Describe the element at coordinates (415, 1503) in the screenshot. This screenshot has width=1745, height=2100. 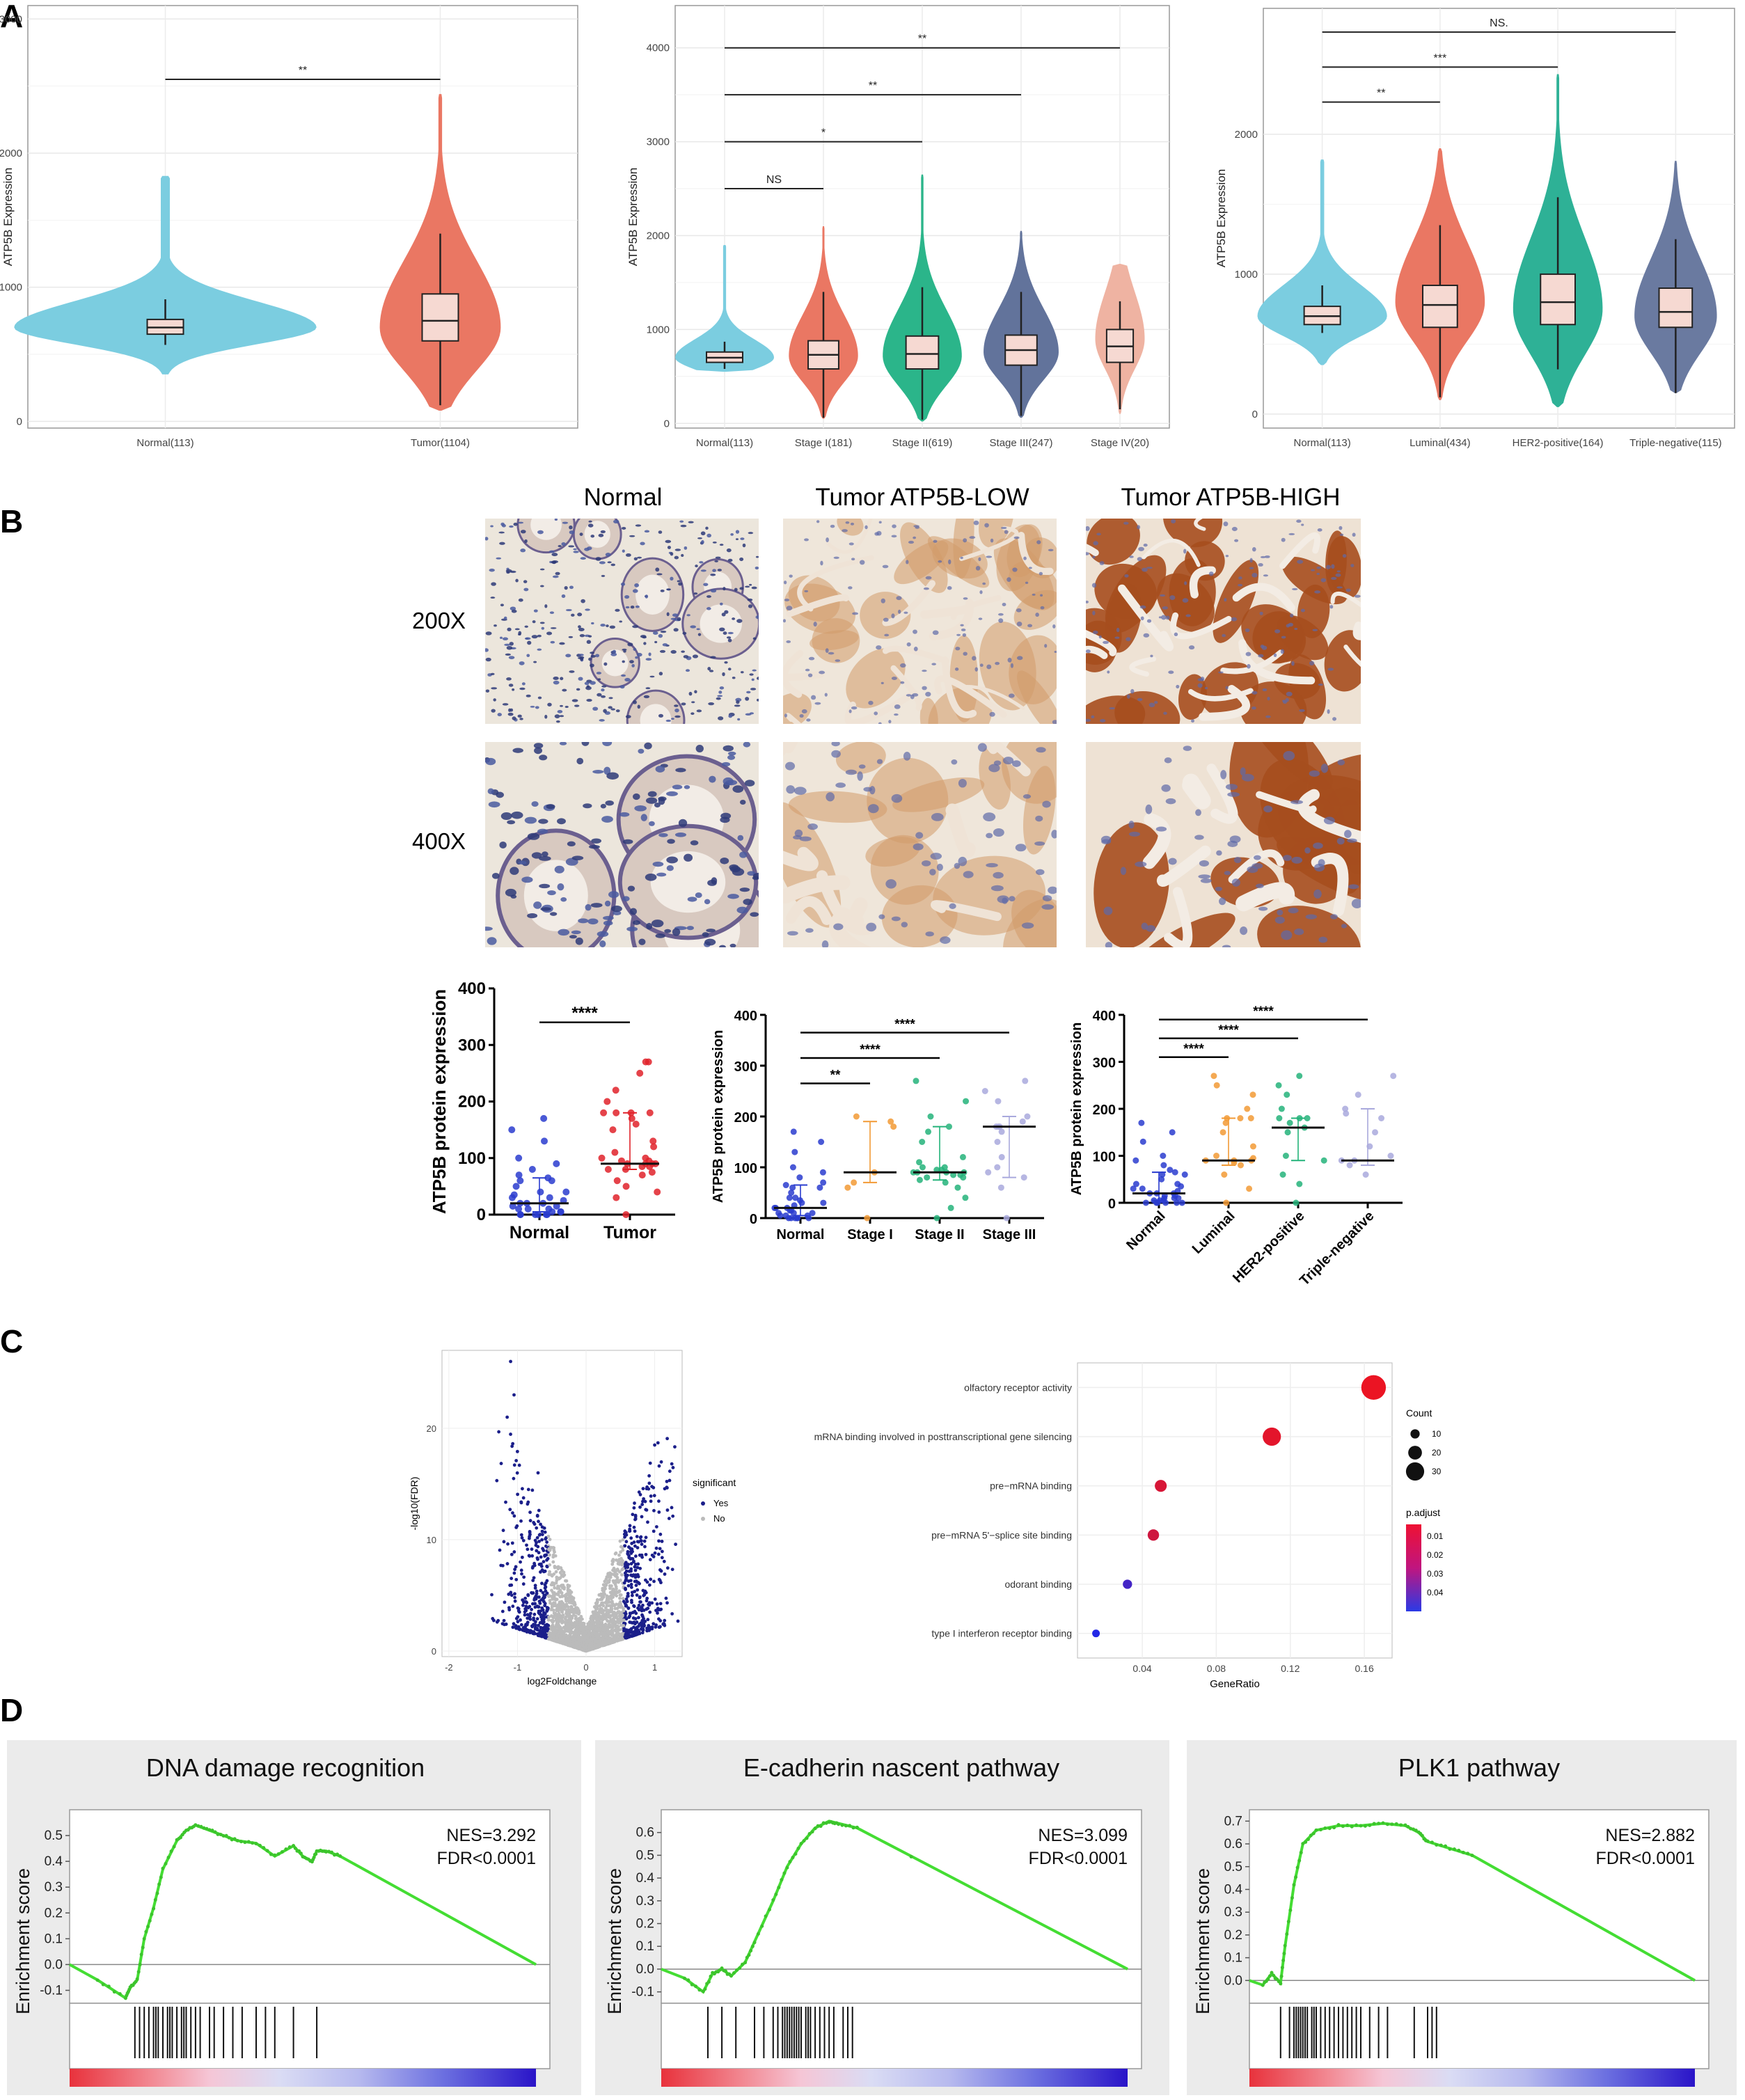
I see `y-axis-title: -log10(FDR)` at that location.